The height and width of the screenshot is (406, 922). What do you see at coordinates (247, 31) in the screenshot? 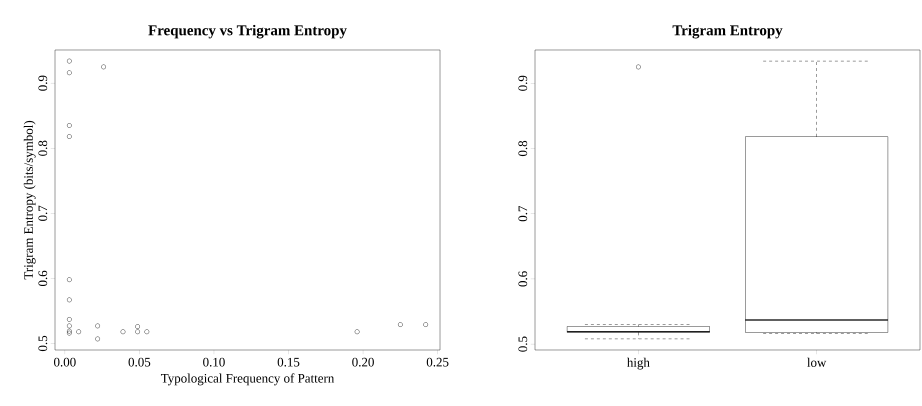
I see `chart-title: Frequency vs Trigram Entropy` at bounding box center [247, 31].